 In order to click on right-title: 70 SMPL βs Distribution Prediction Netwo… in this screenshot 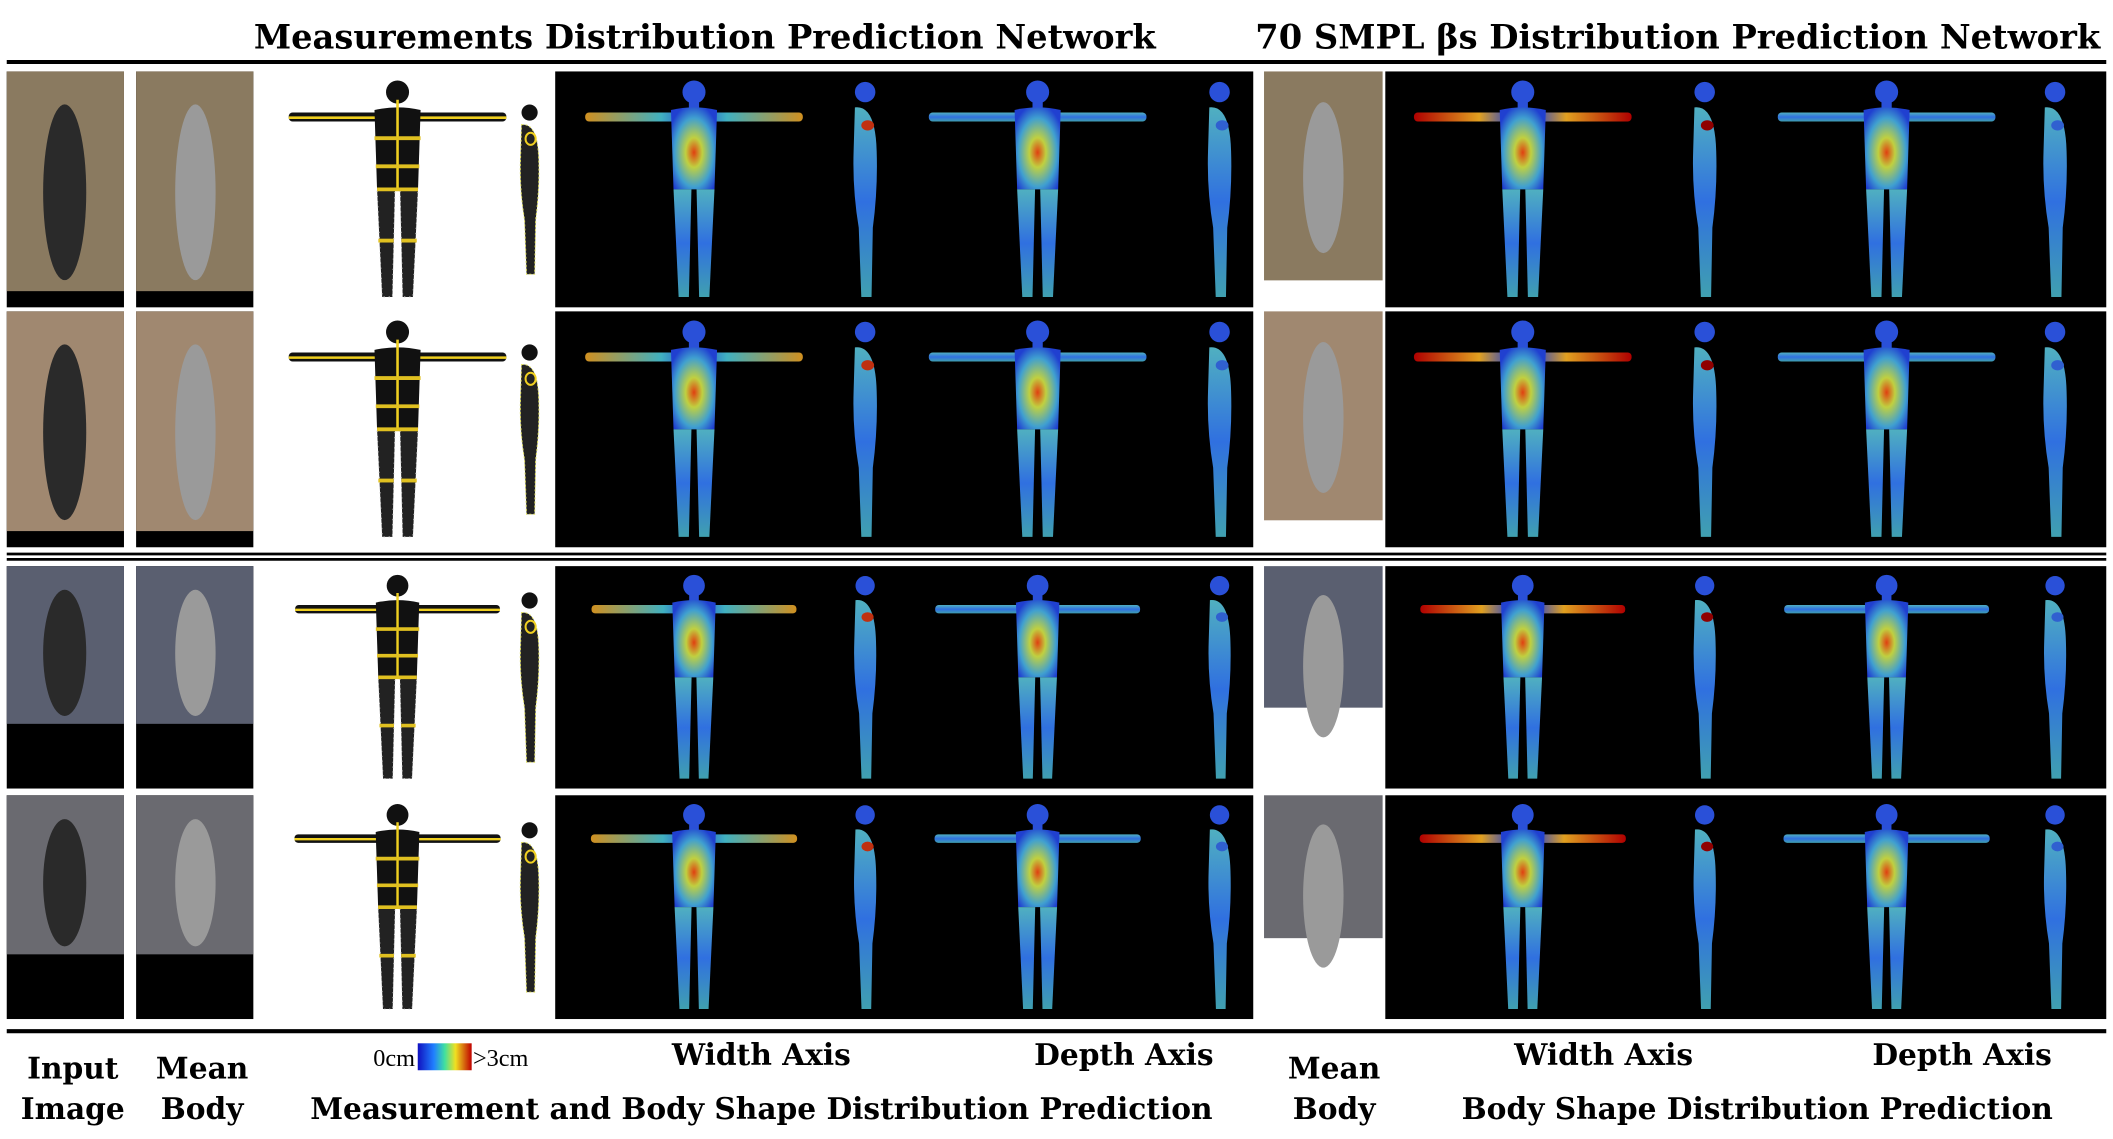, I will do `click(1678, 37)`.